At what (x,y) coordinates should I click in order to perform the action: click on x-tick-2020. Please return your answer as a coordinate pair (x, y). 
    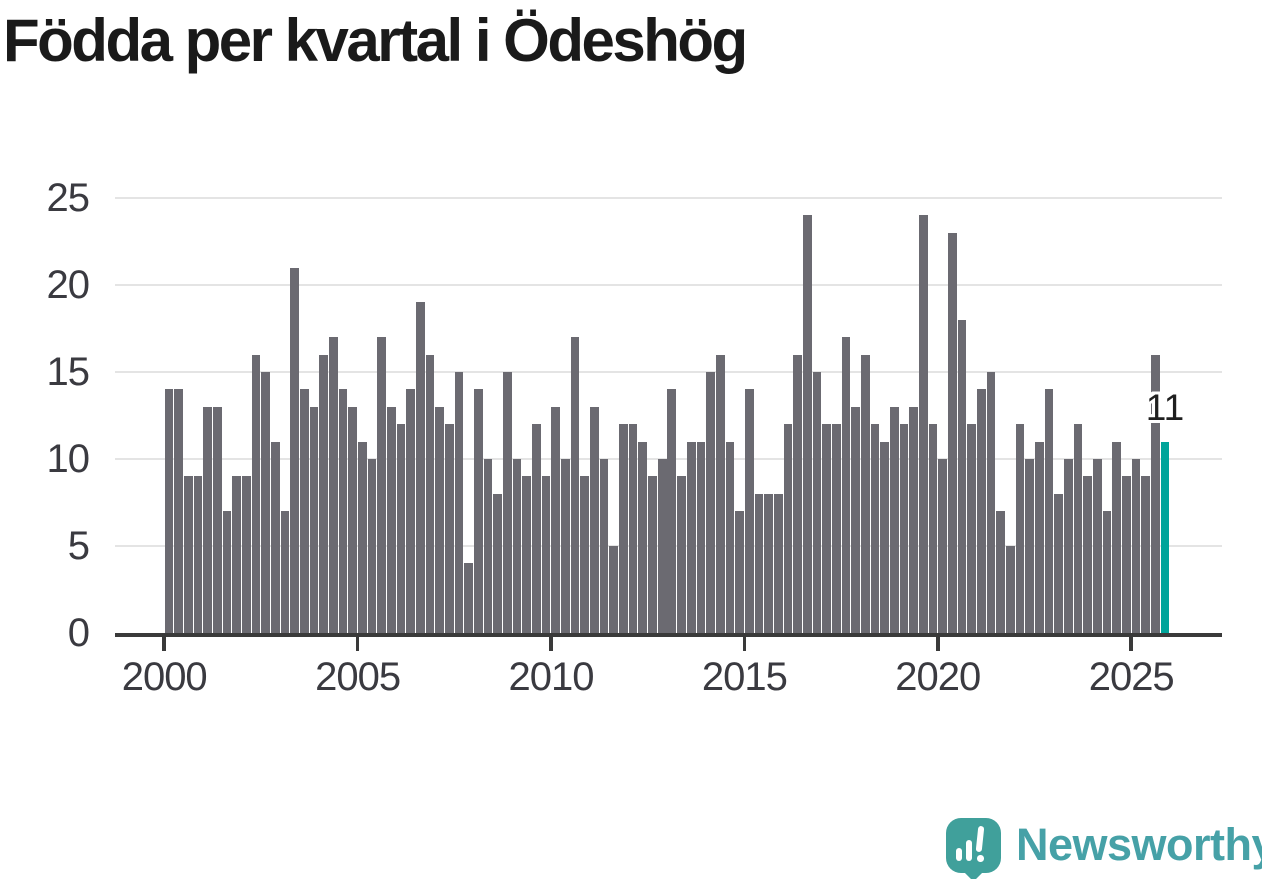
    Looking at the image, I should click on (938, 643).